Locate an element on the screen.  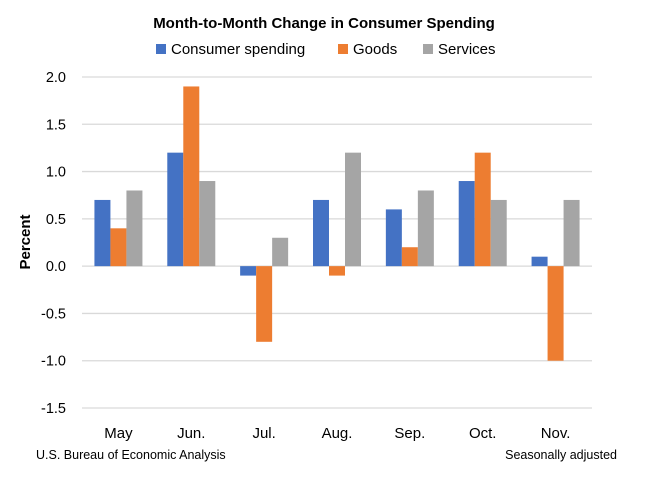
bar-goods-may is located at coordinates (118, 247).